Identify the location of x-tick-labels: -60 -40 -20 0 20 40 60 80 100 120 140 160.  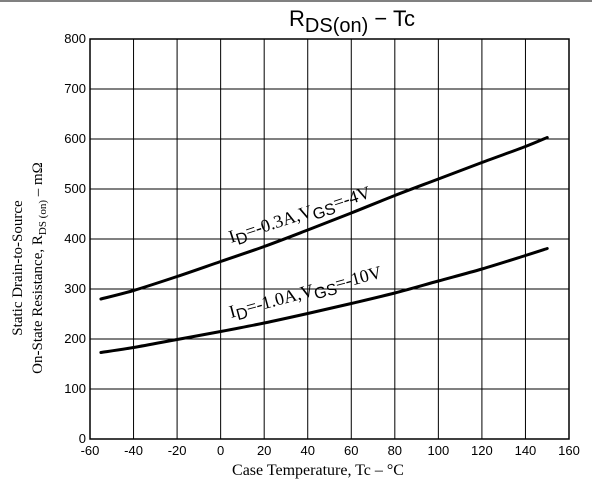
(330, 450).